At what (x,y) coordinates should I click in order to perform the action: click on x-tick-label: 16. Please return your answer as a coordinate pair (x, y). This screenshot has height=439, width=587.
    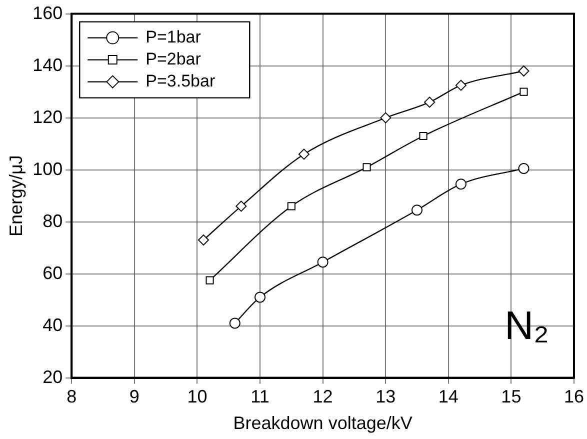
    Looking at the image, I should click on (574, 396).